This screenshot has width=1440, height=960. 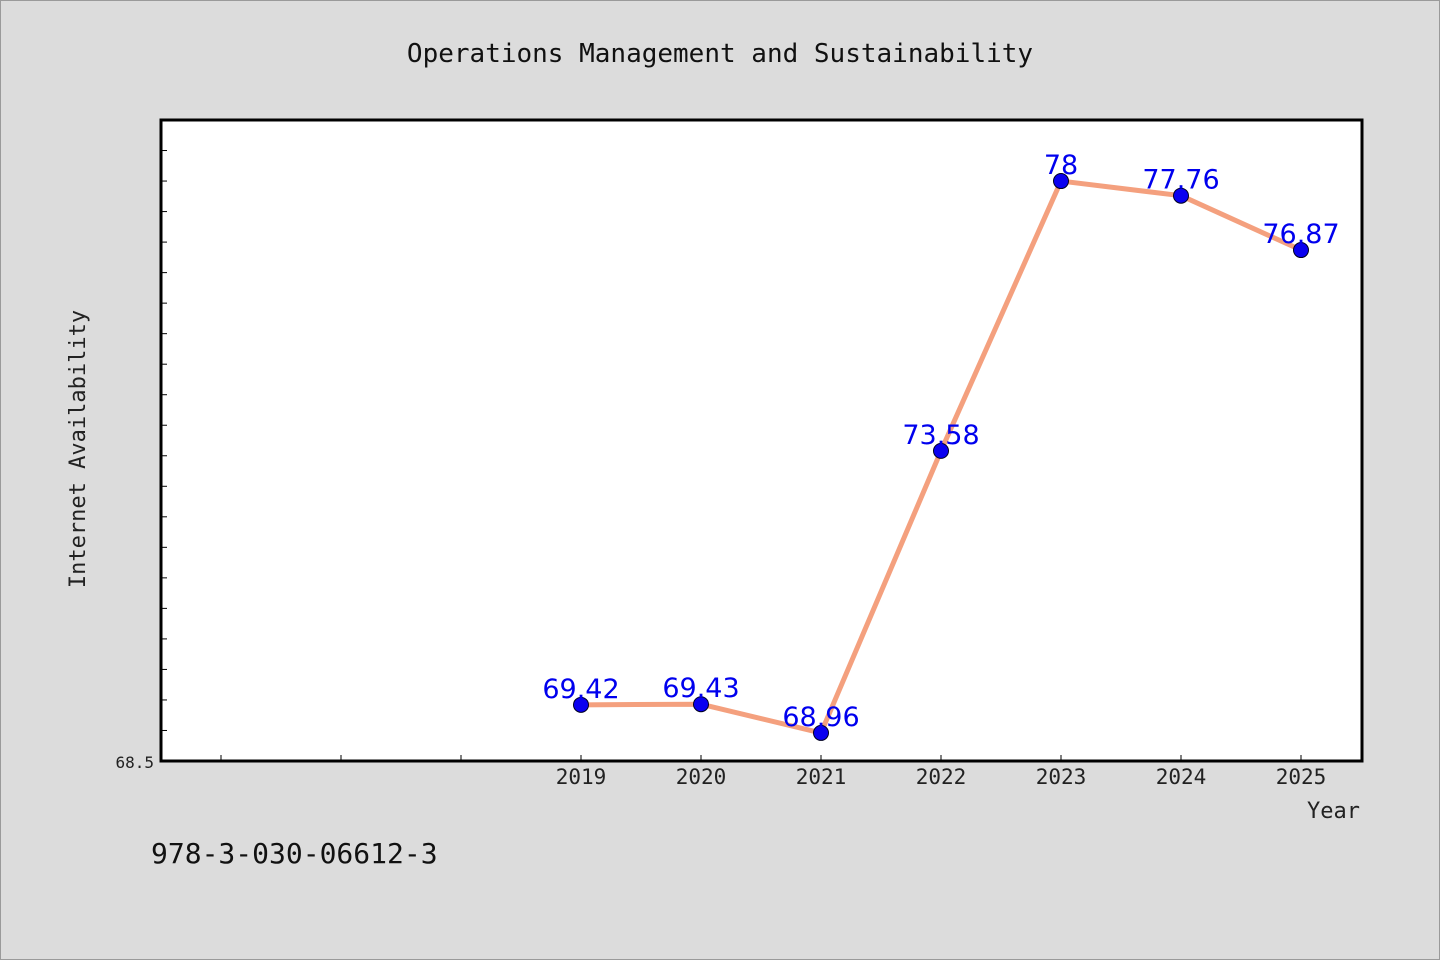 What do you see at coordinates (761, 758) in the screenshot?
I see `x-axis-ticks` at bounding box center [761, 758].